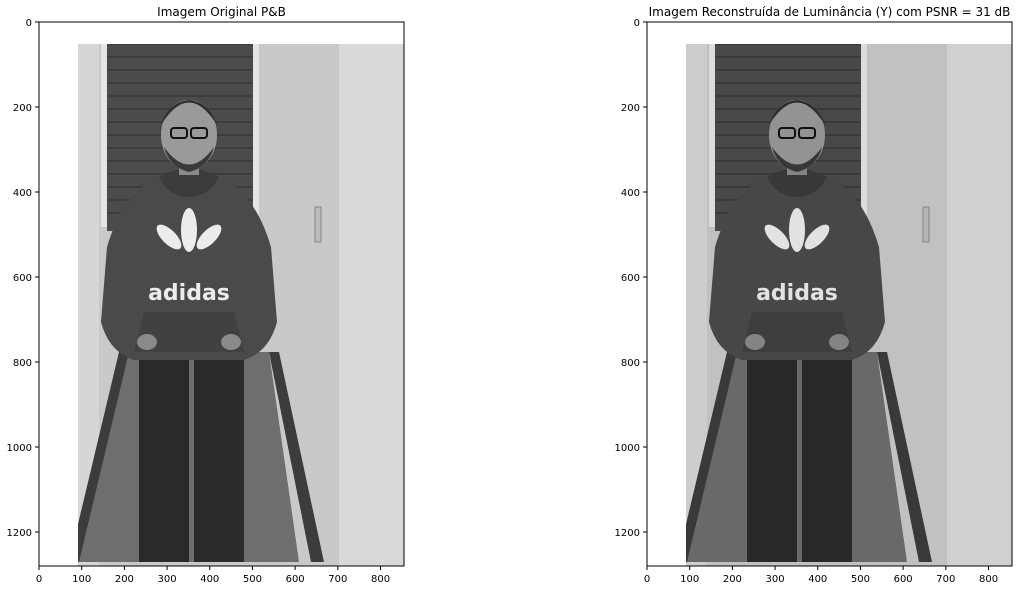  What do you see at coordinates (860, 579) in the screenshot?
I see `x-tick-label: 500` at bounding box center [860, 579].